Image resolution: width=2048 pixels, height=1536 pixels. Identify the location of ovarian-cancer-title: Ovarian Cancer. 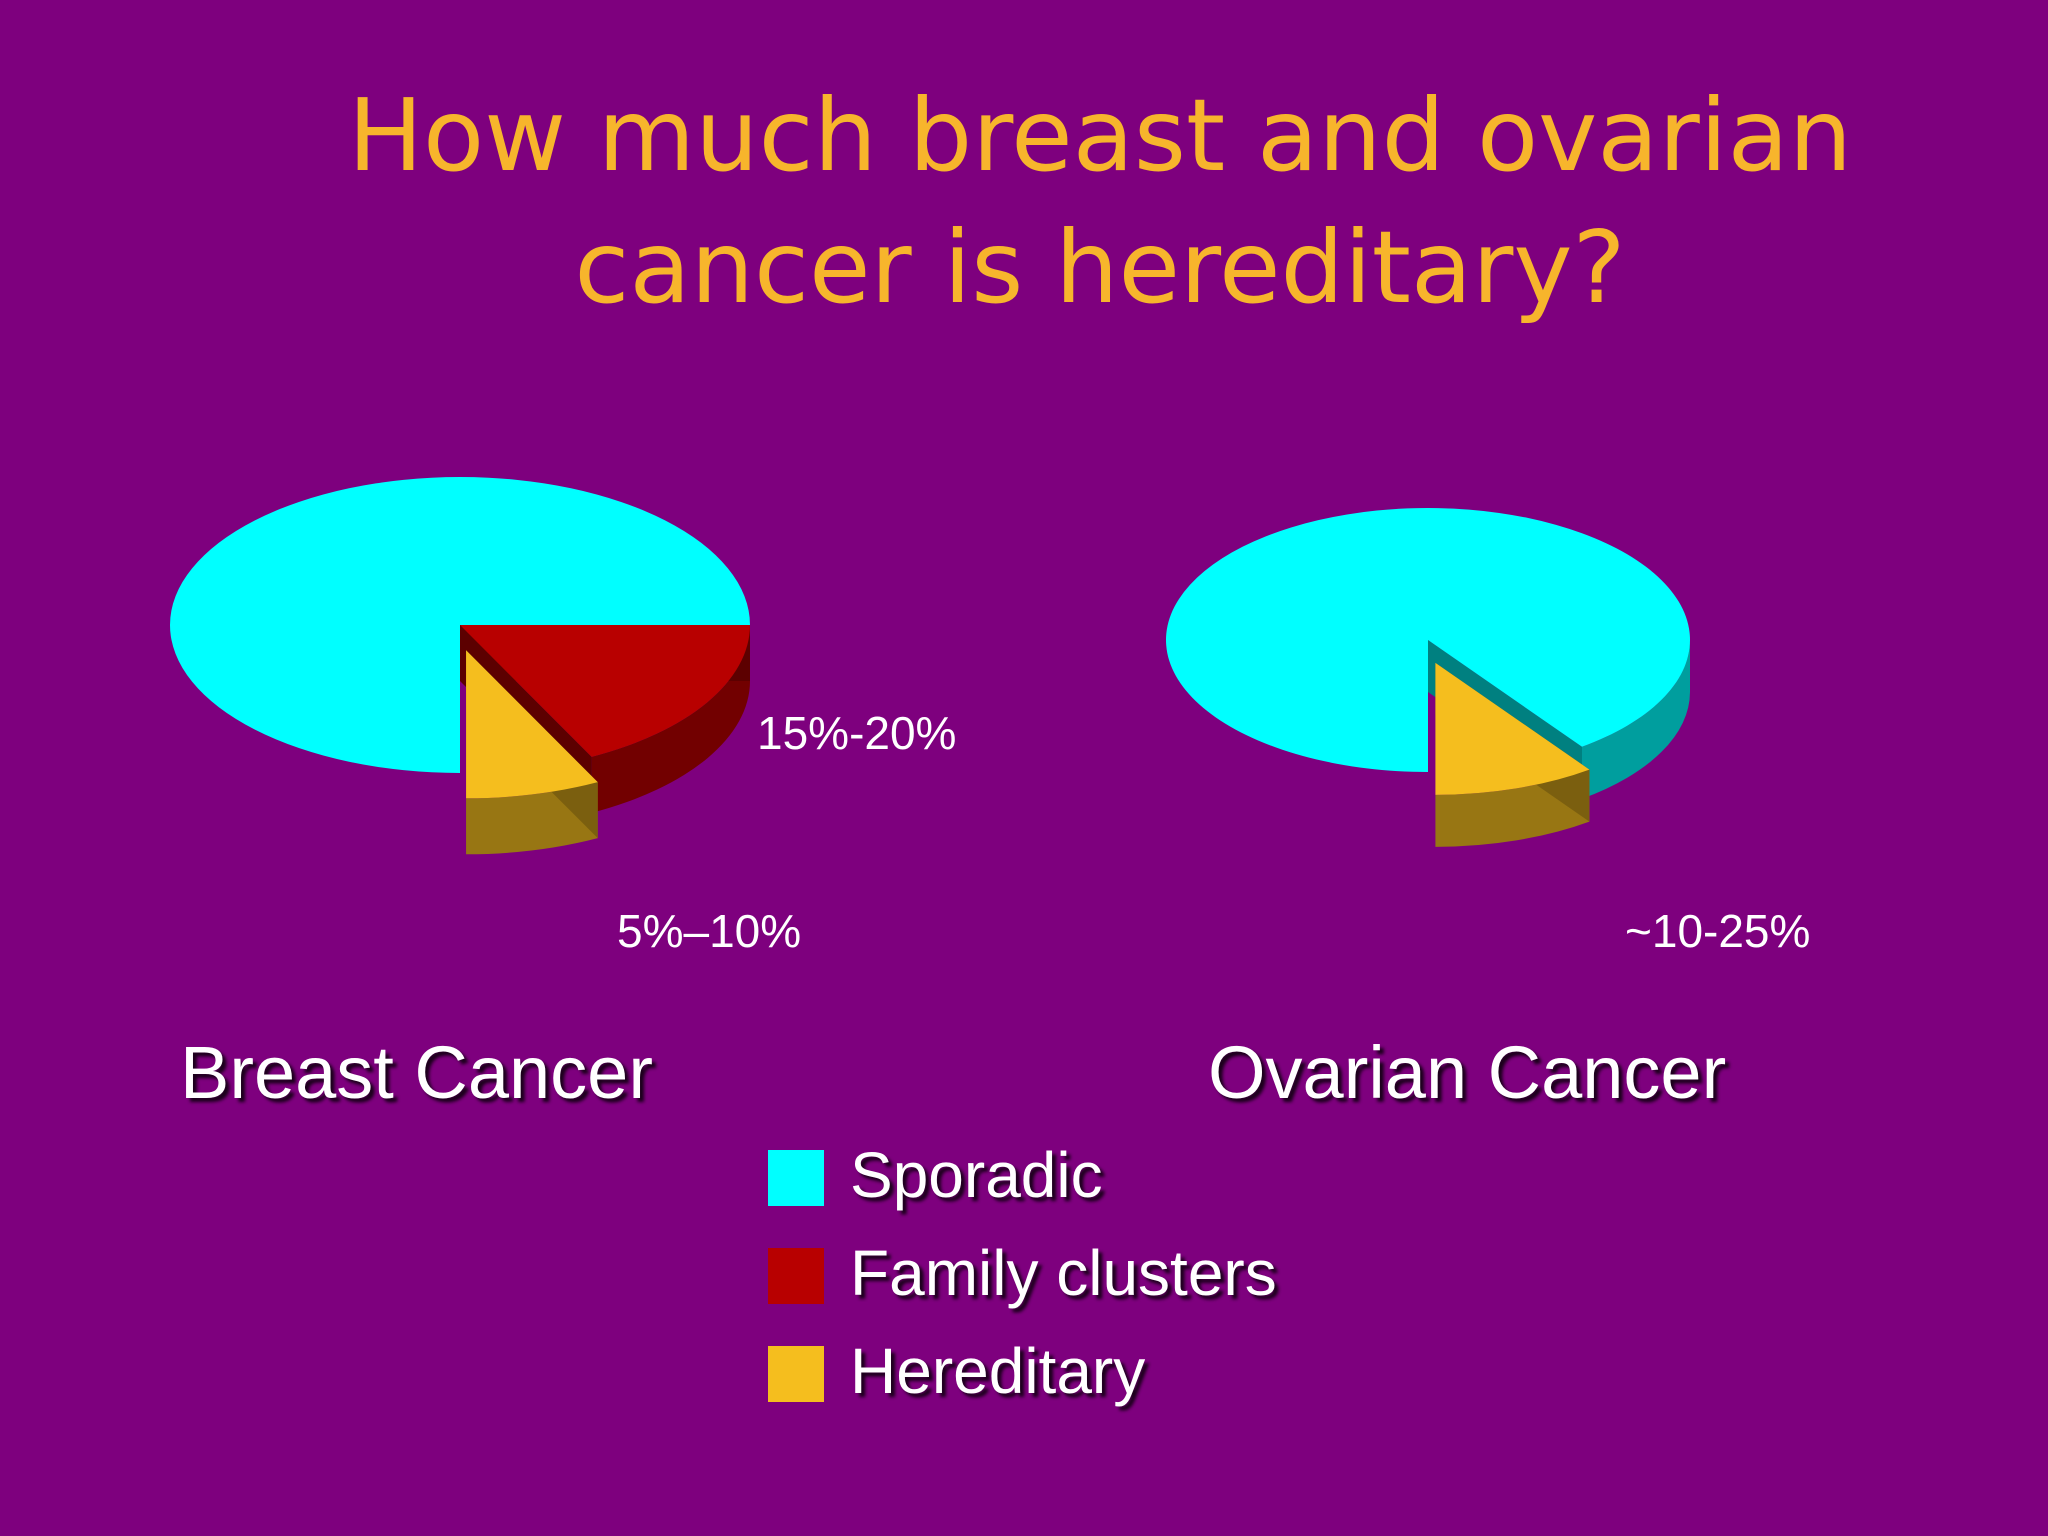
(1467, 1072).